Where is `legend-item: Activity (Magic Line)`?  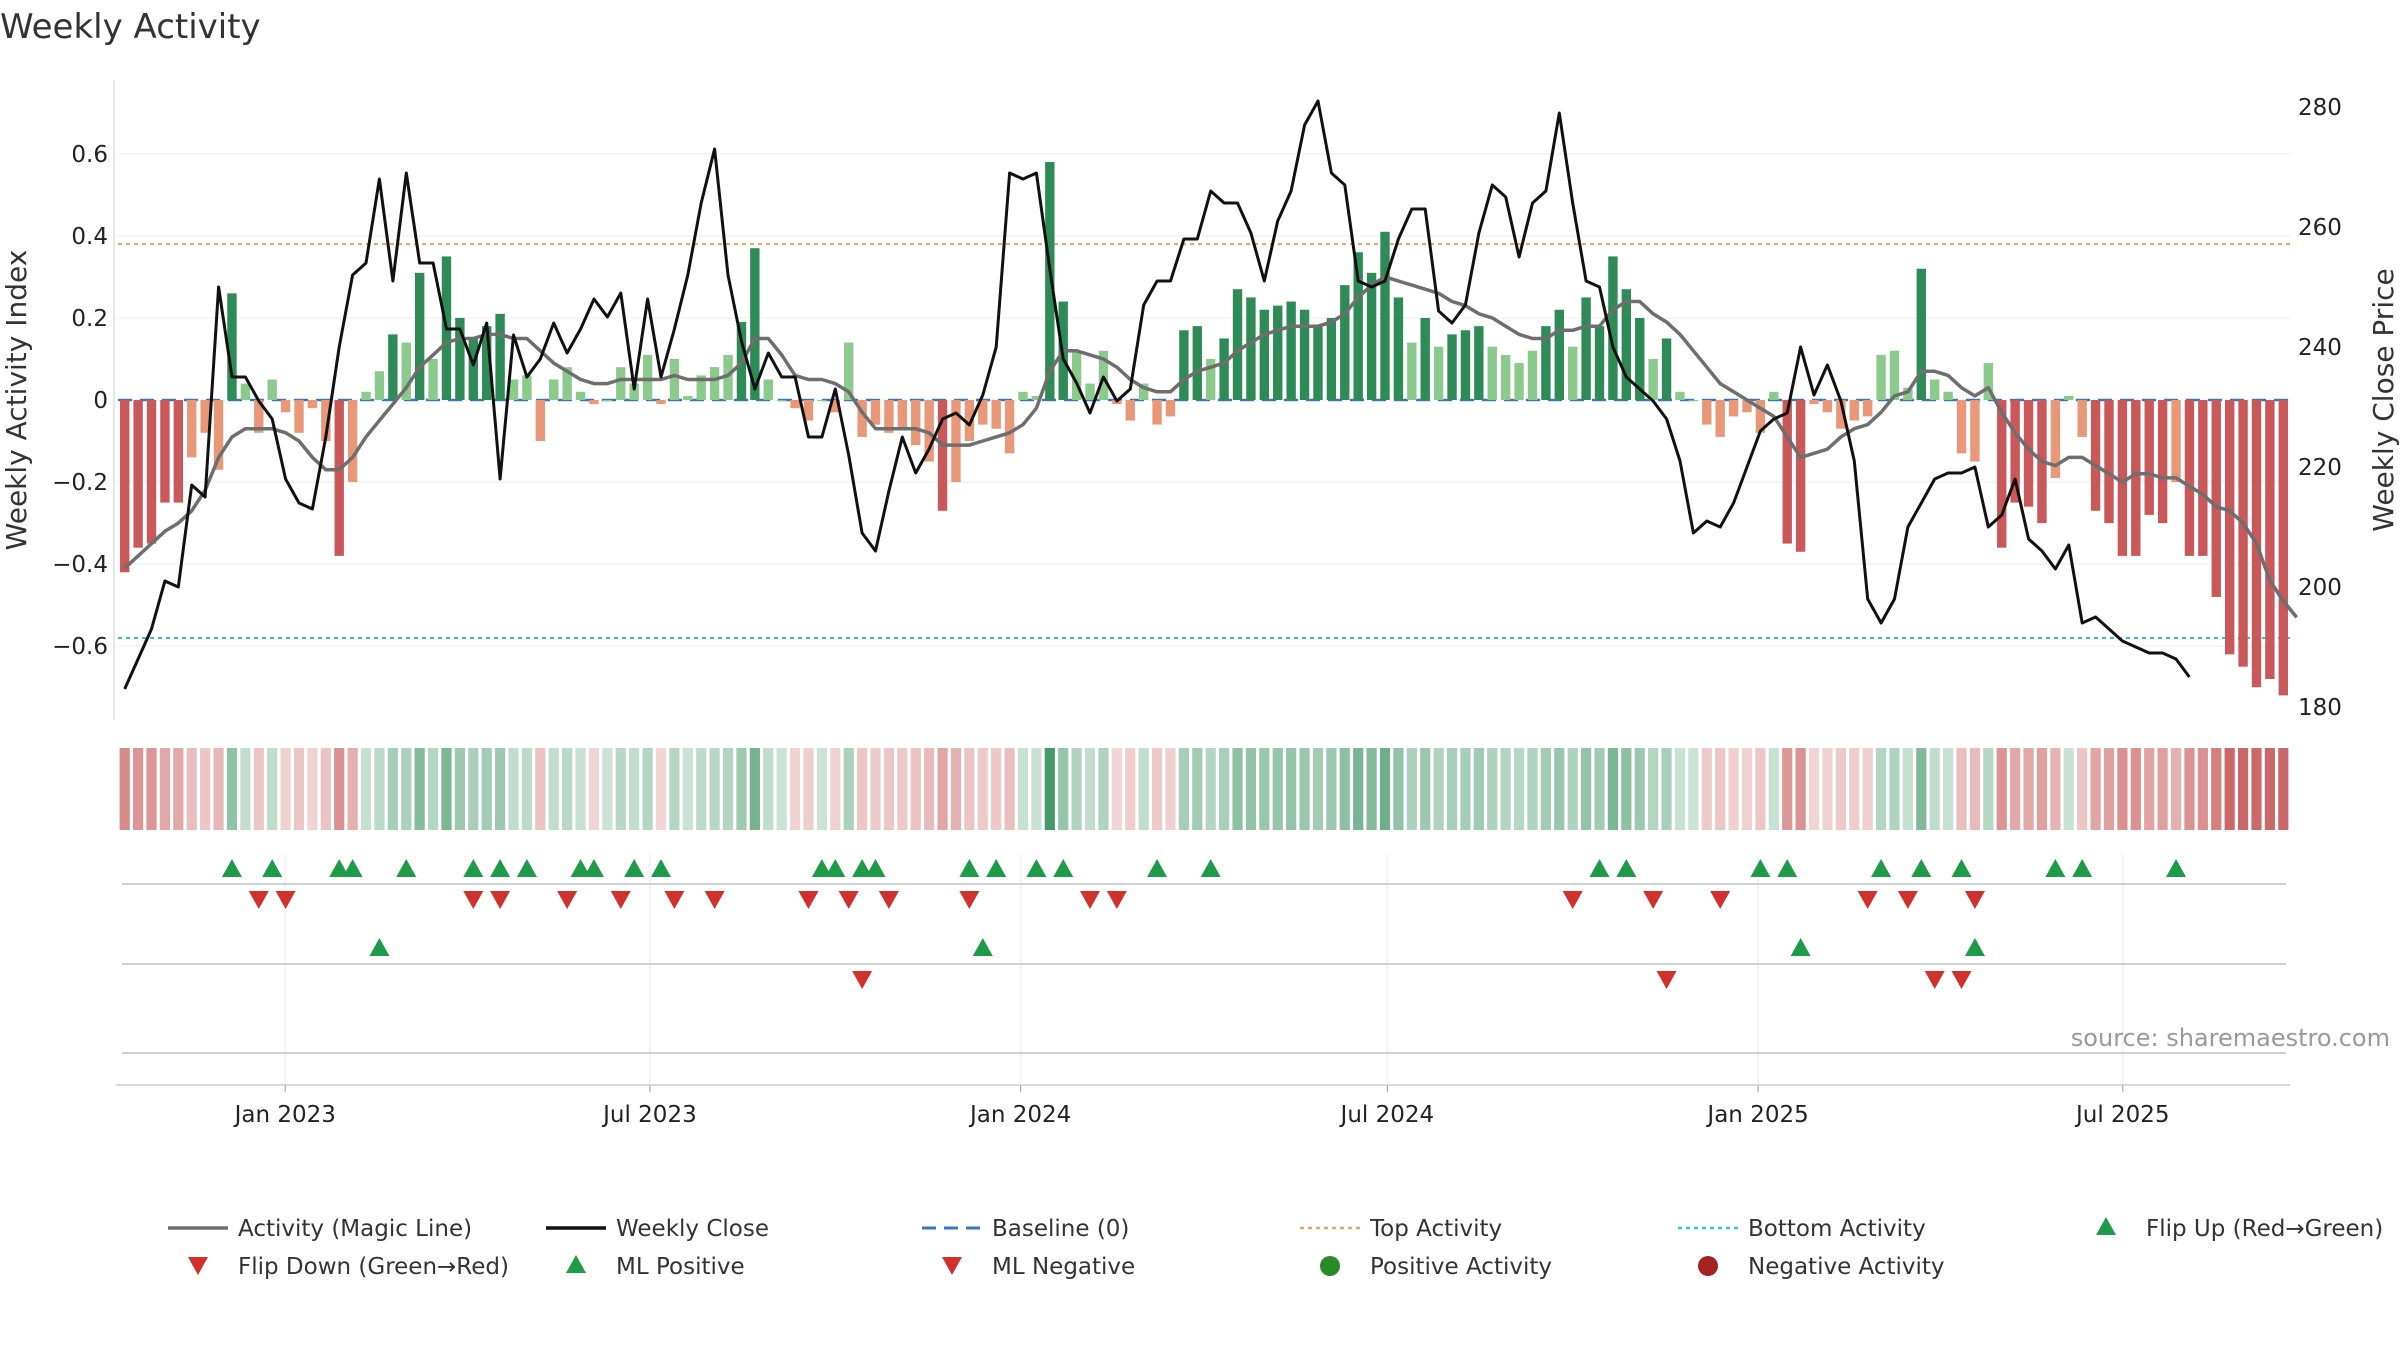
legend-item: Activity (Magic Line) is located at coordinates (320, 1229).